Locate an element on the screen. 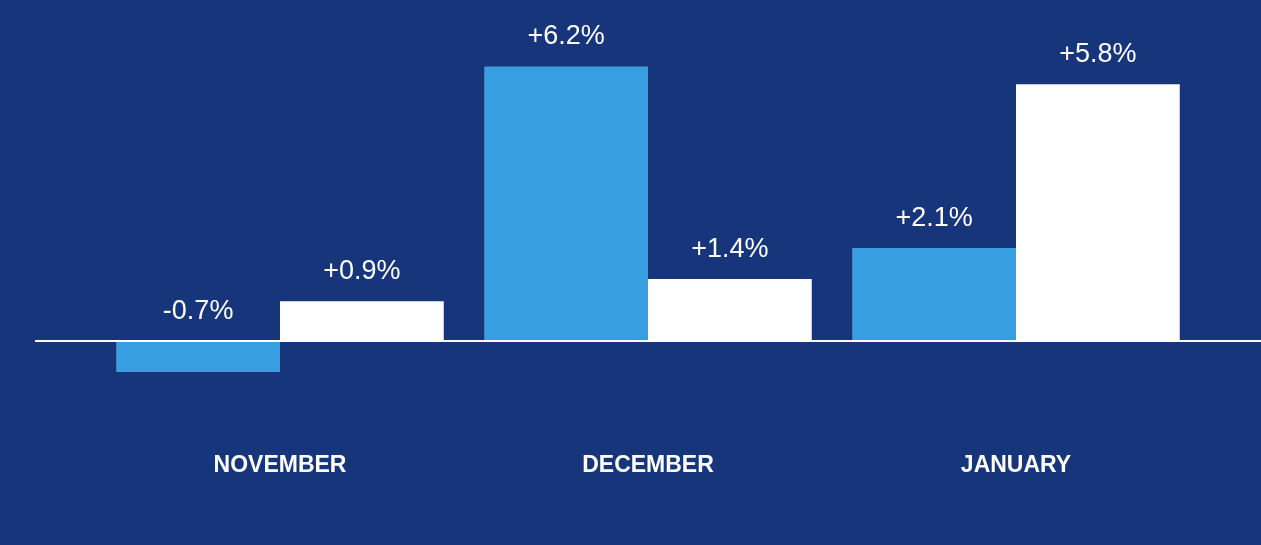 The height and width of the screenshot is (545, 1261). x-tick-label: DECEMBER is located at coordinates (648, 463).